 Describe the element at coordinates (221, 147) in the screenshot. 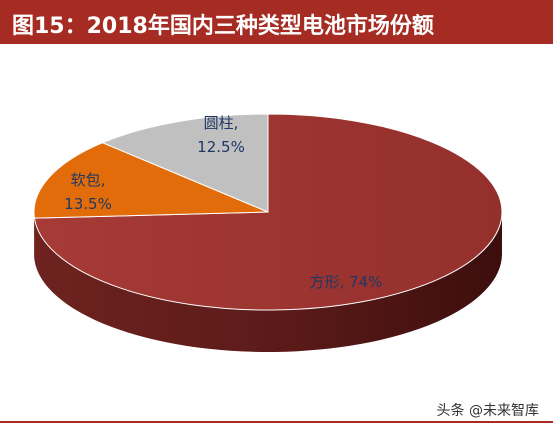

I see `label-slice-3-value: 12.5%` at that location.